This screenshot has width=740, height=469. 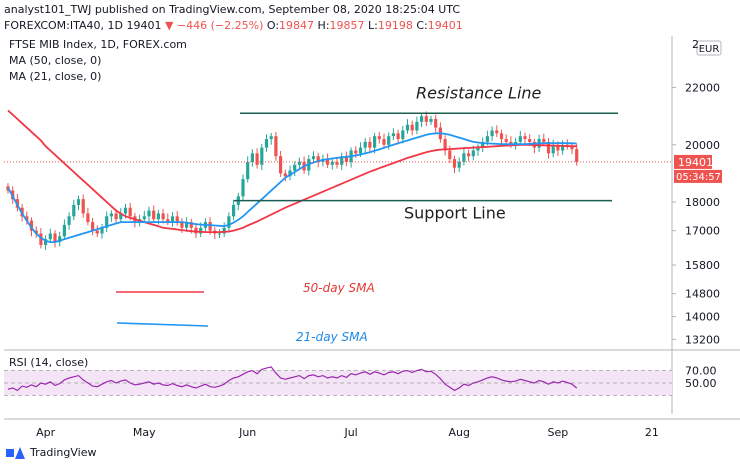 What do you see at coordinates (709, 48) in the screenshot?
I see `currency-badge` at bounding box center [709, 48].